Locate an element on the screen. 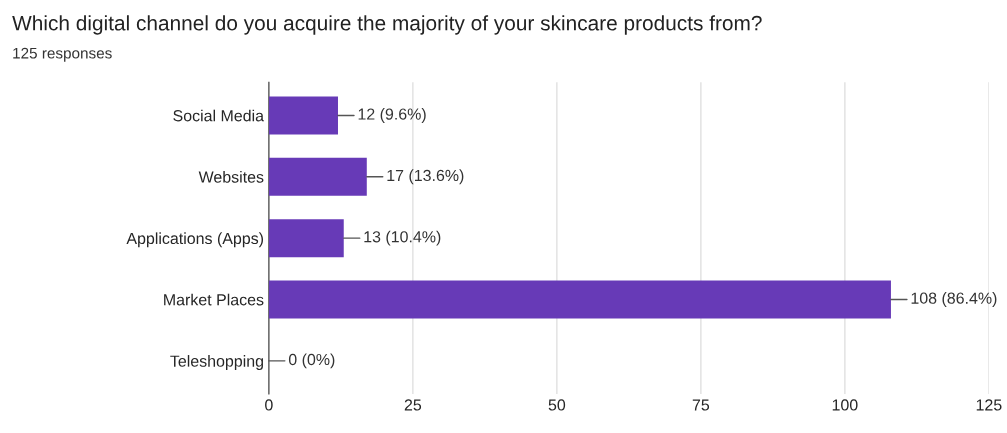  data-label: 108 (86.4%) is located at coordinates (954, 299).